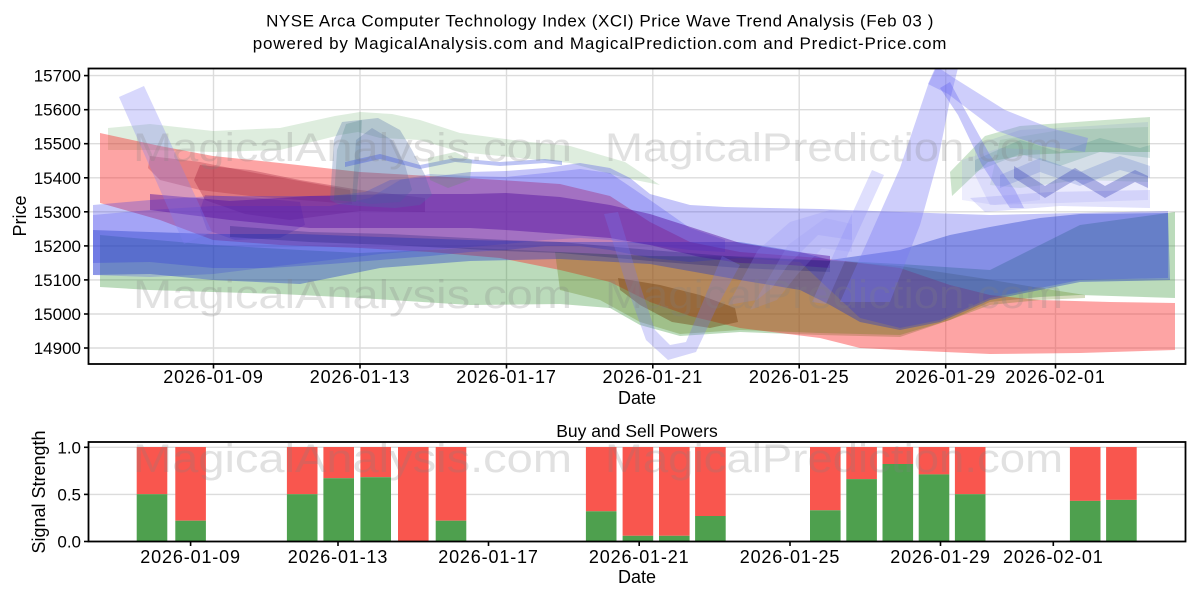 This screenshot has height=600, width=1200. What do you see at coordinates (57, 110) in the screenshot?
I see `svg-text: 15600` at bounding box center [57, 110].